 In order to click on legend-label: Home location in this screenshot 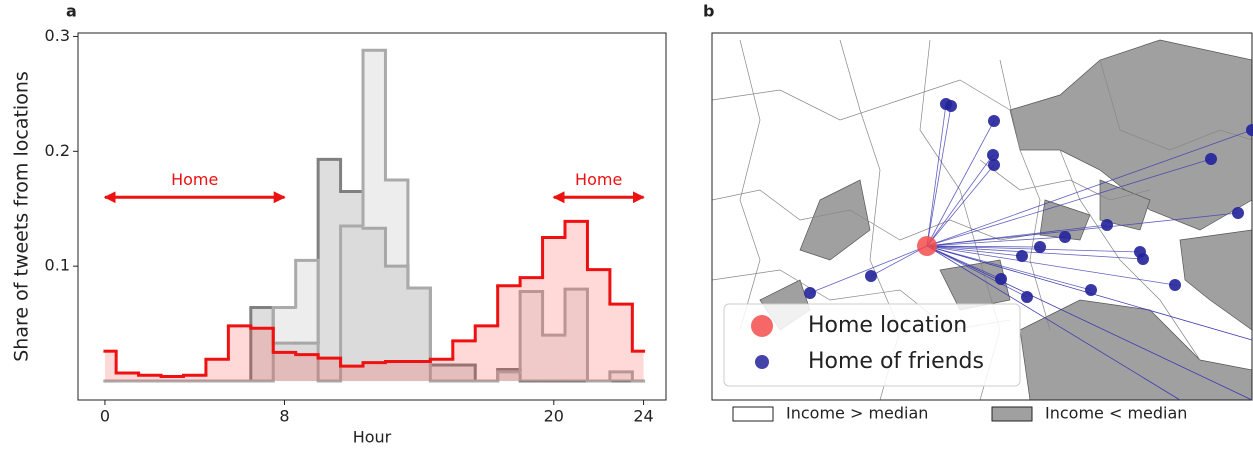, I will do `click(887, 325)`.